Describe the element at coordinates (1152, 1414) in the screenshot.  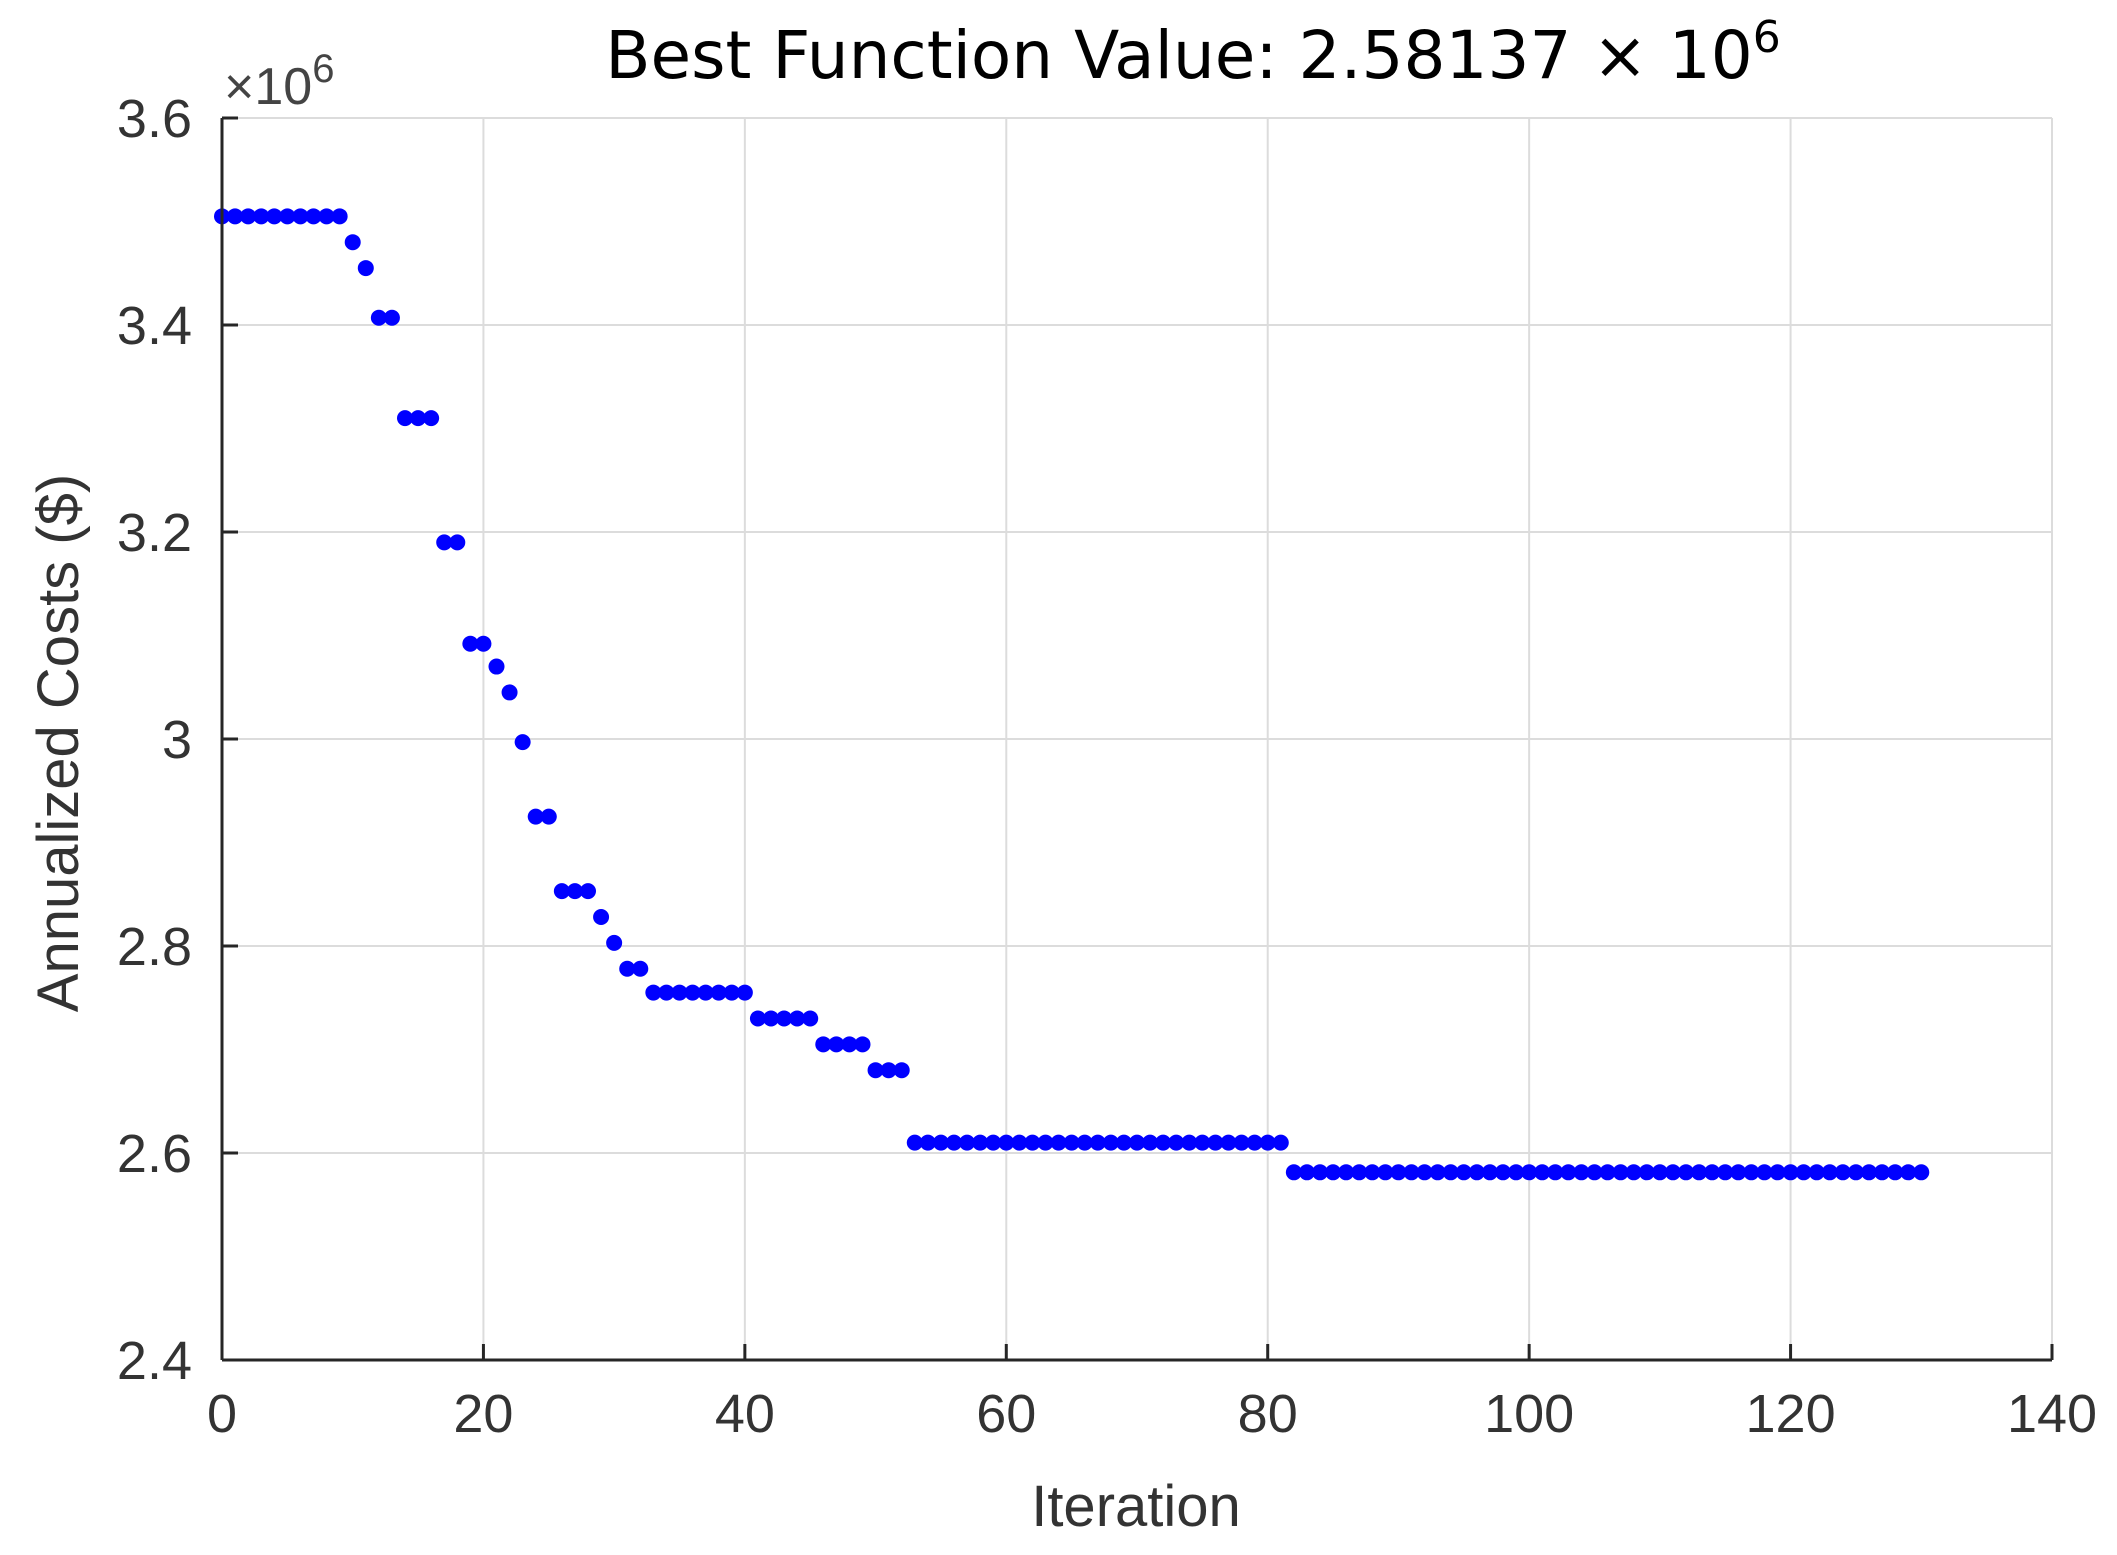
I see `x-tick-labels: 0 20 40 60 80 100 120 140` at that location.